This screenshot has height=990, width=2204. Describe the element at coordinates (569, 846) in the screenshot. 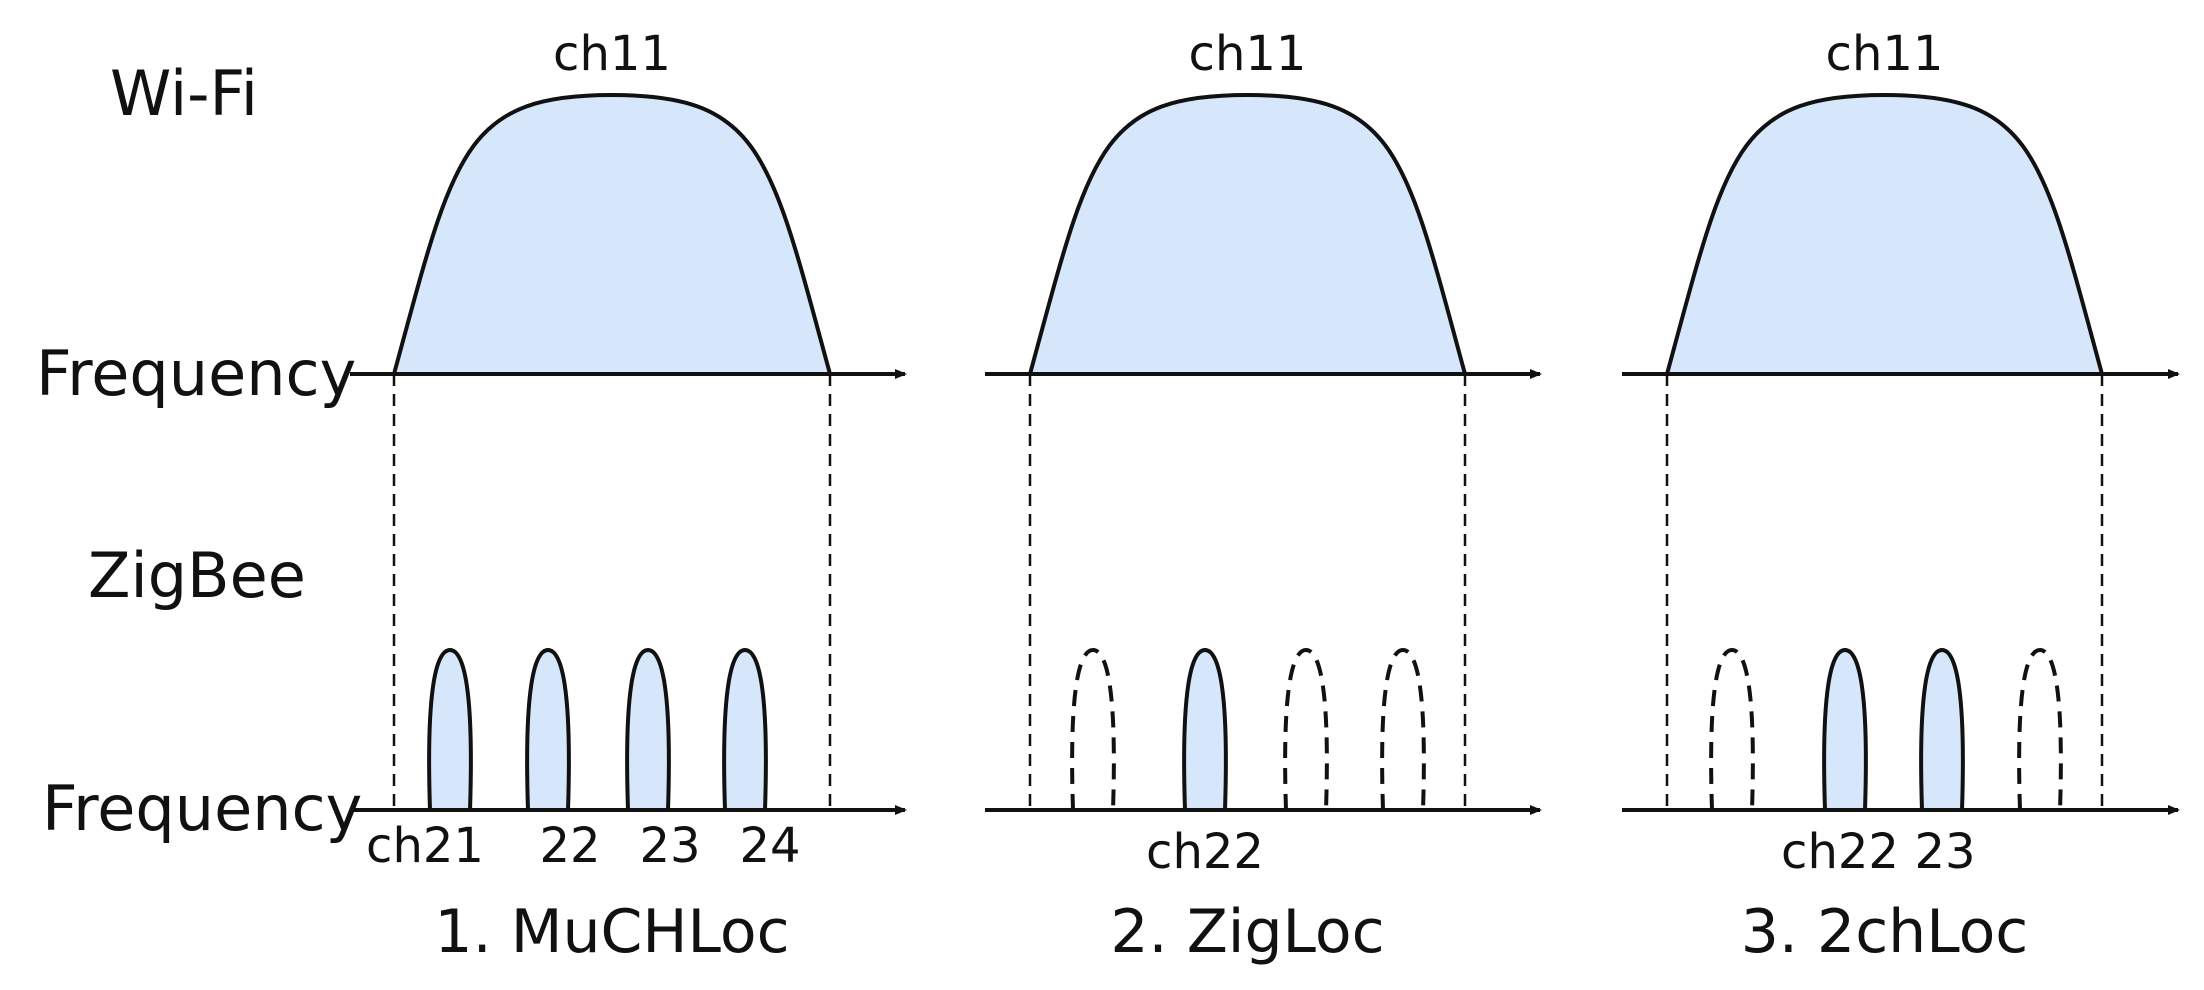

I see `zigbee-channel-label: 22` at that location.